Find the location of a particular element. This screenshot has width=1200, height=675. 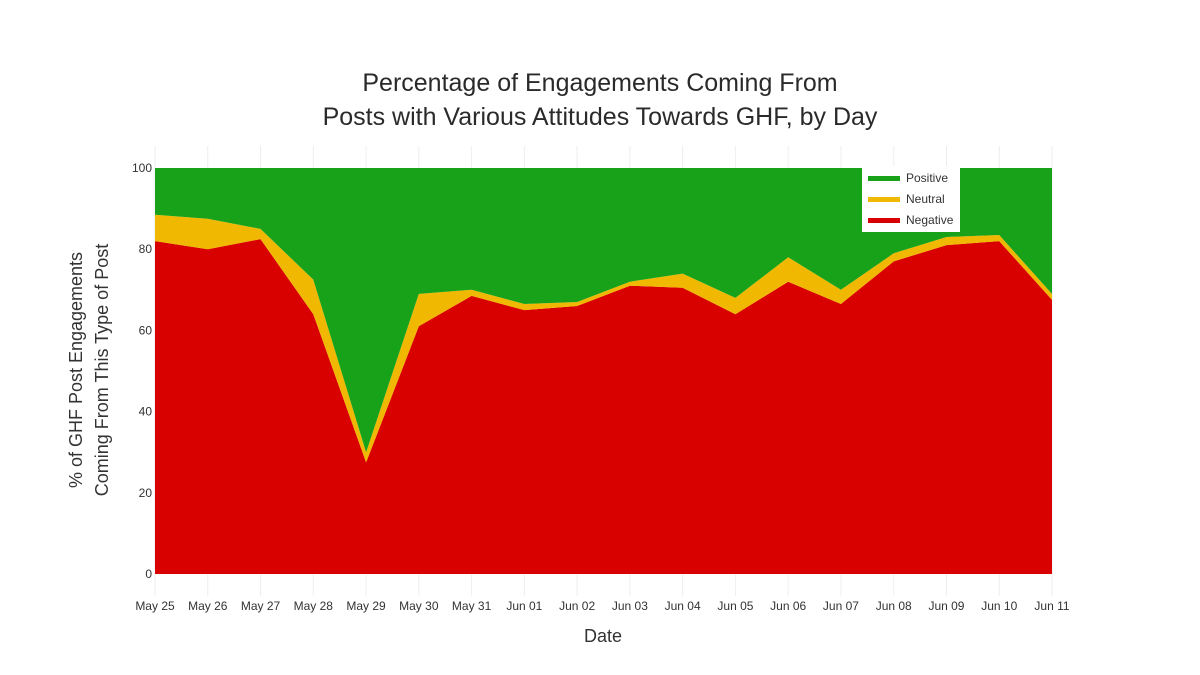

x-tick-label: Jun 03 is located at coordinates (630, 606).